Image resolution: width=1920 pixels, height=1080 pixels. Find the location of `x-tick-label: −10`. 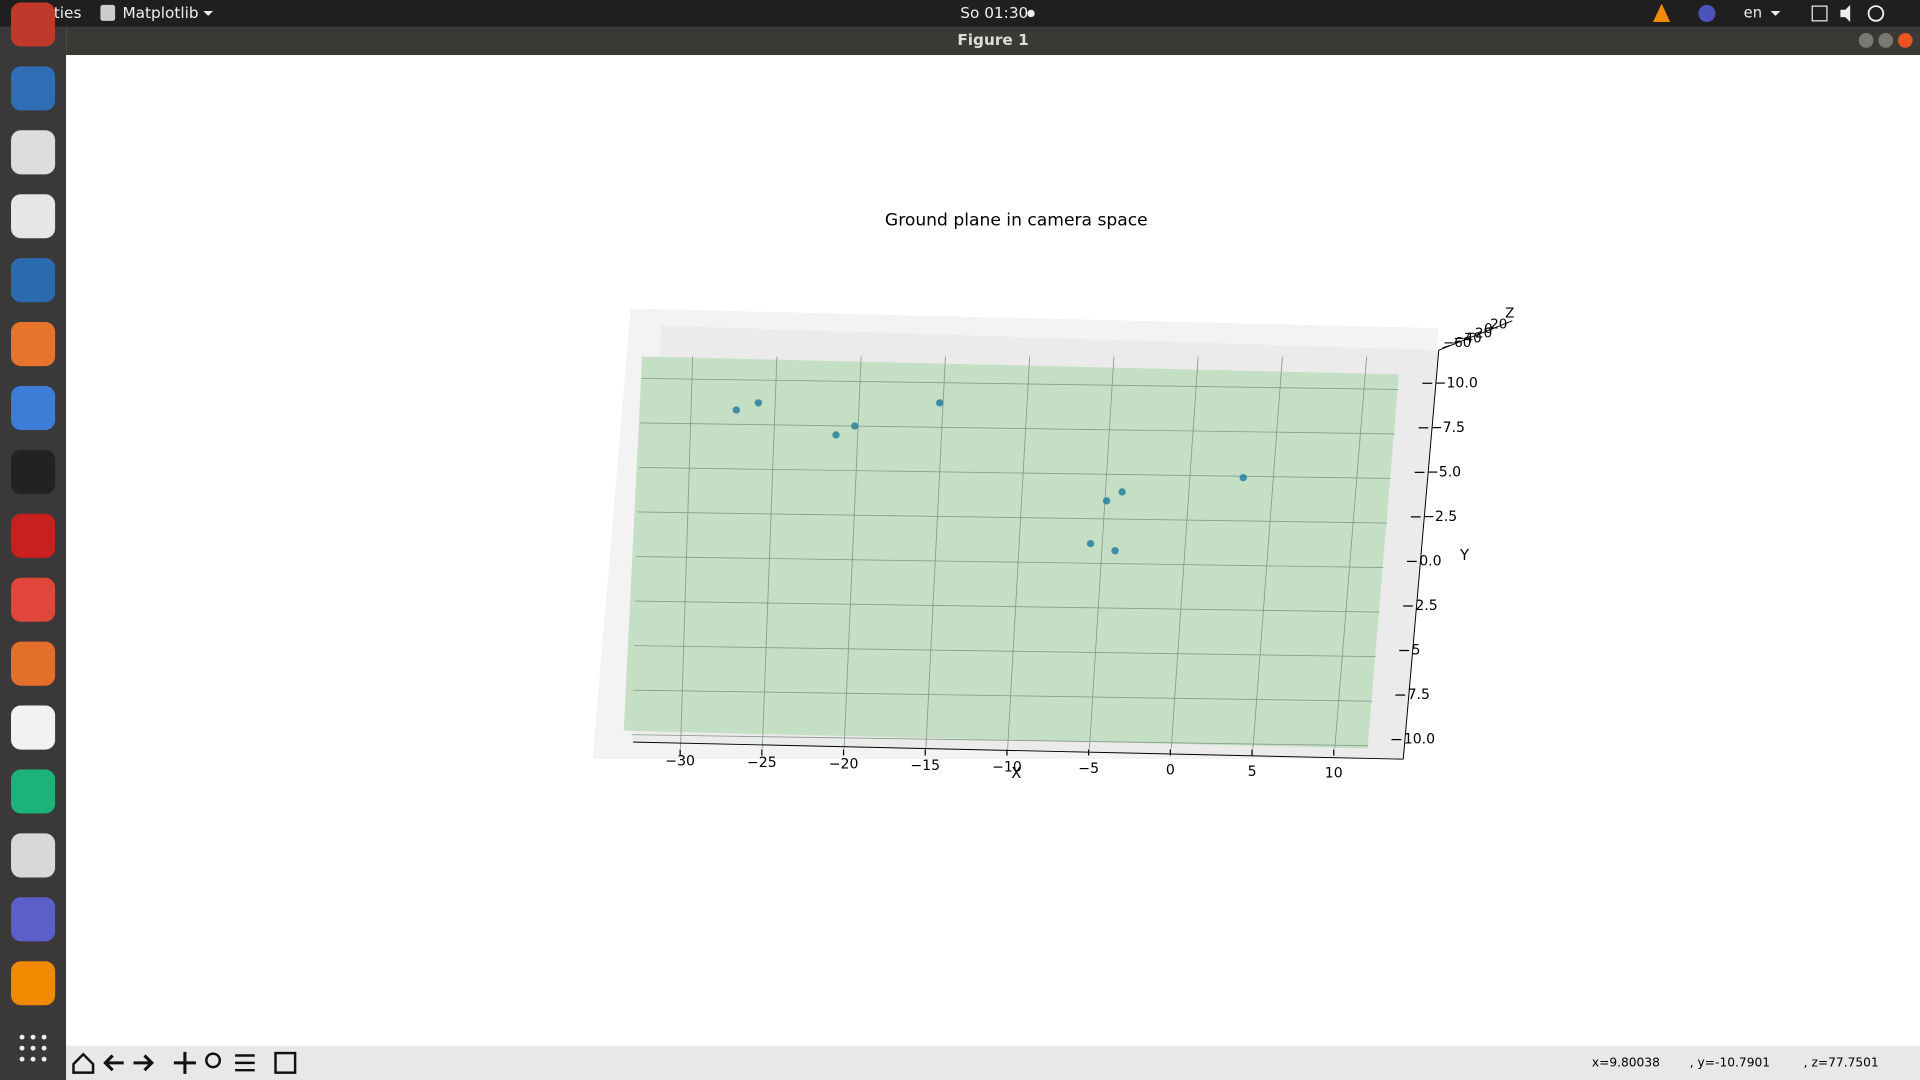

x-tick-label: −10 is located at coordinates (1007, 768).